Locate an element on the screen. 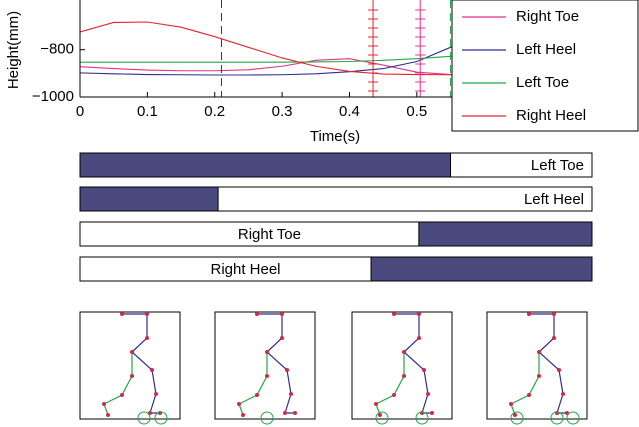  legend-label: Left Toe is located at coordinates (542, 82).